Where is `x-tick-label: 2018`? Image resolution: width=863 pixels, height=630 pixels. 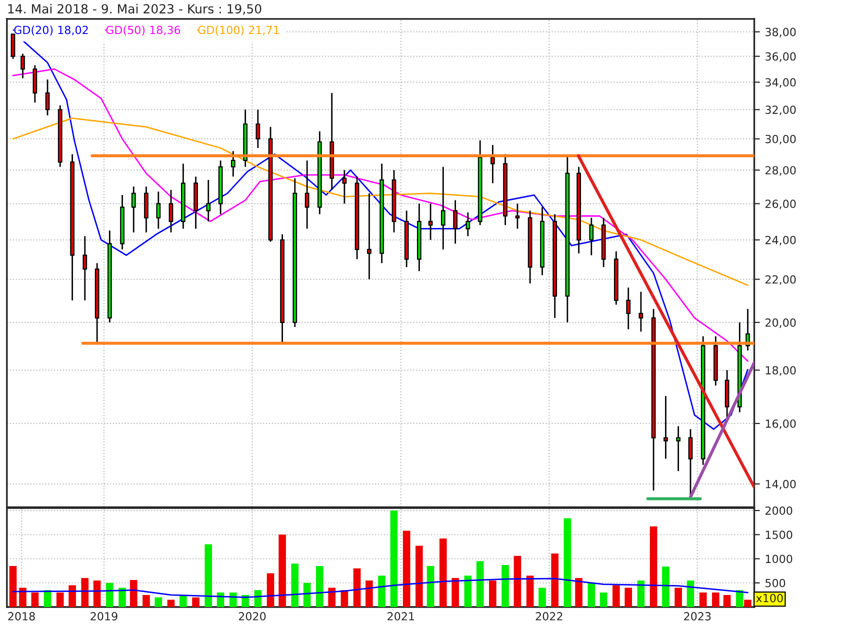 x-tick-label: 2018 is located at coordinates (21, 616).